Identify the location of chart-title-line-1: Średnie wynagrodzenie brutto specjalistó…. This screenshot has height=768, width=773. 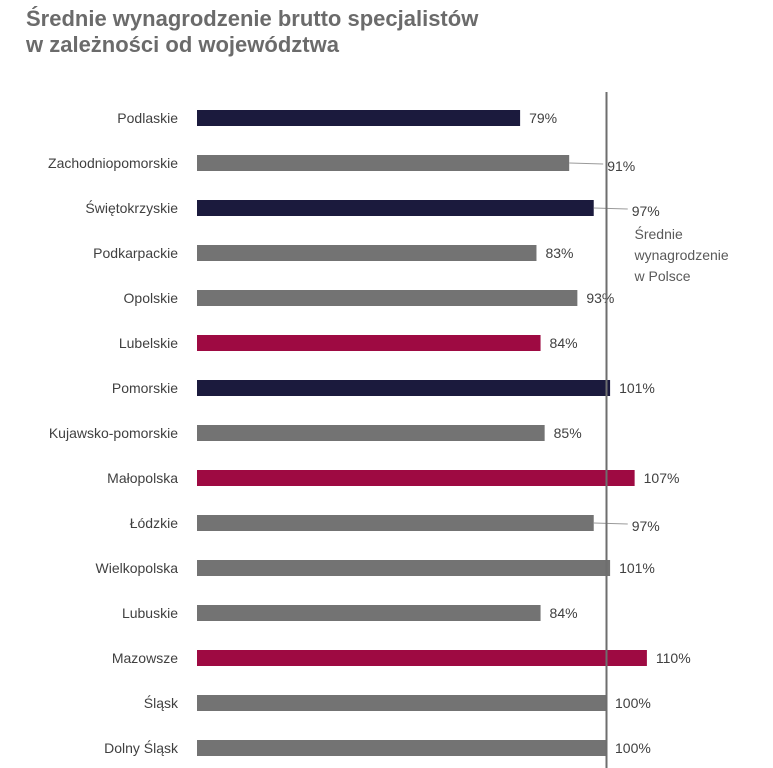
(252, 18).